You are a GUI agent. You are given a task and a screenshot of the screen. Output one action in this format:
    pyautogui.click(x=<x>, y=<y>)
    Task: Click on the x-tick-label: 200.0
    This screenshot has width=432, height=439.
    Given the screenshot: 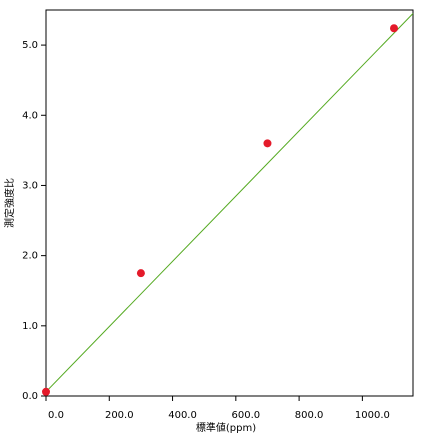 What is the action you would take?
    pyautogui.click(x=119, y=415)
    